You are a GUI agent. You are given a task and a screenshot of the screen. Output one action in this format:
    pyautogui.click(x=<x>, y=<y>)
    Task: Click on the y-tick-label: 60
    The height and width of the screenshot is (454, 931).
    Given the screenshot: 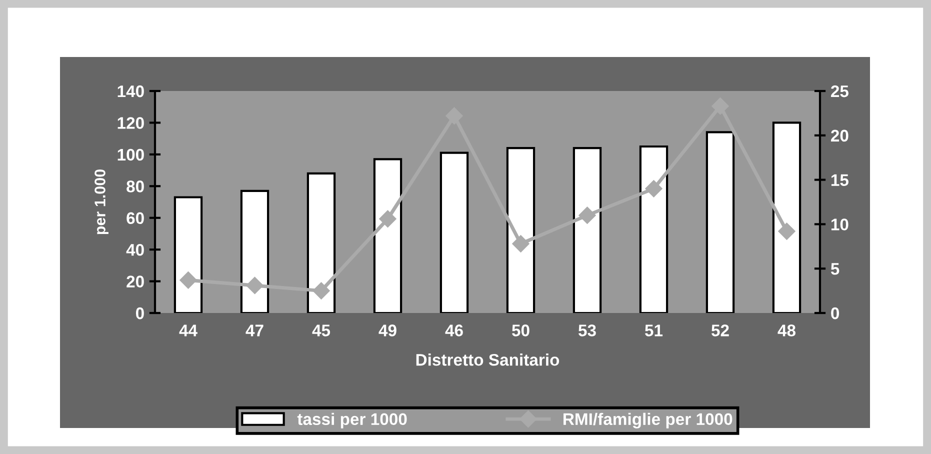 What is the action you would take?
    pyautogui.click(x=135, y=218)
    